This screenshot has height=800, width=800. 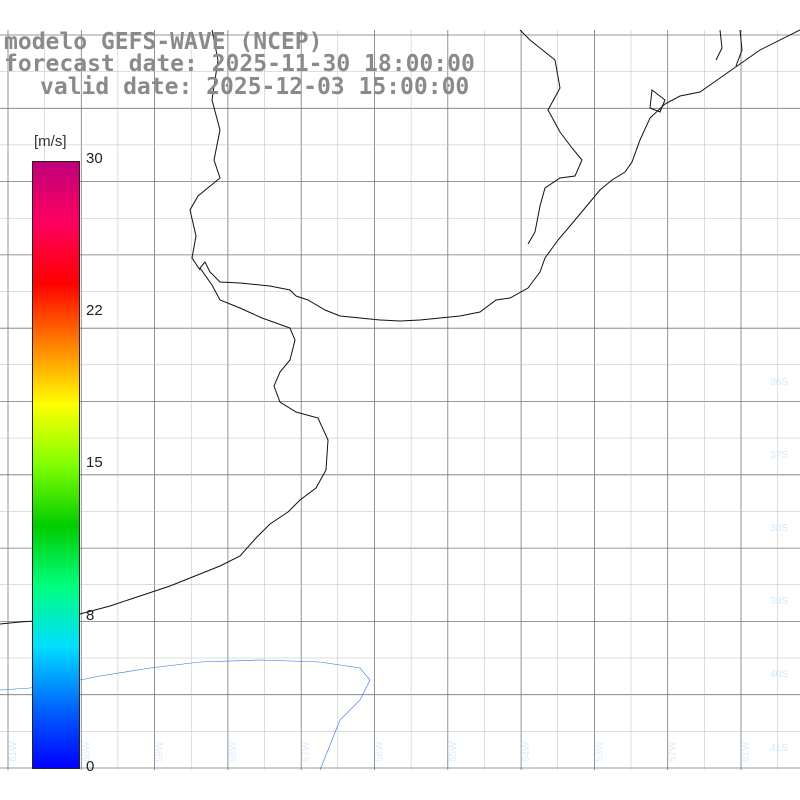 I want to click on colorbar-tick-22: 22, so click(x=94, y=310).